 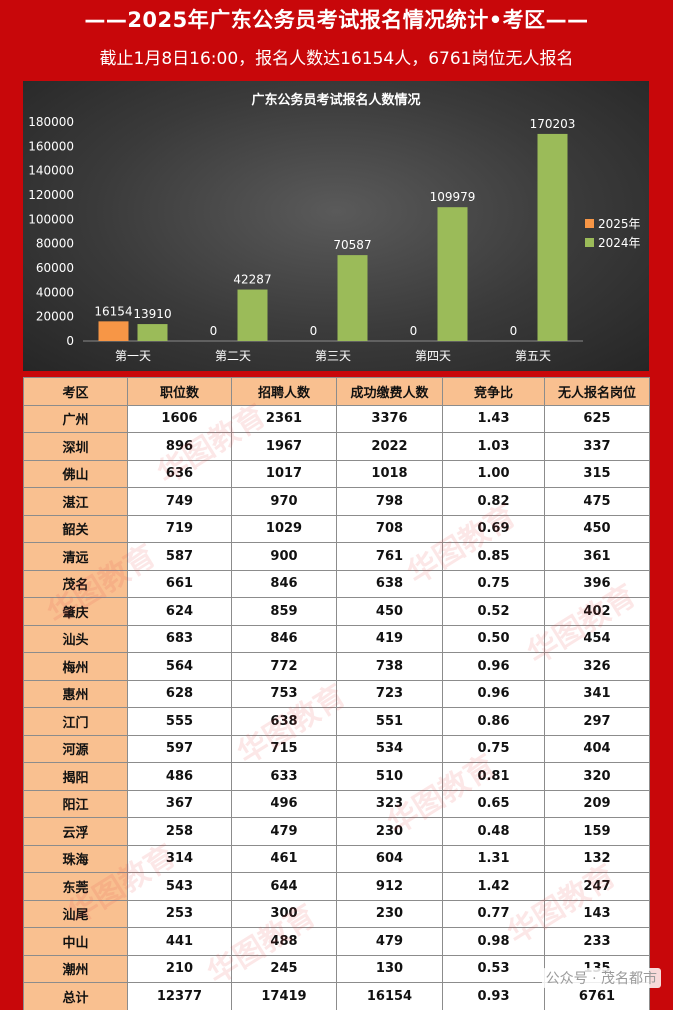 I want to click on table-cell: 404, so click(x=597, y=748).